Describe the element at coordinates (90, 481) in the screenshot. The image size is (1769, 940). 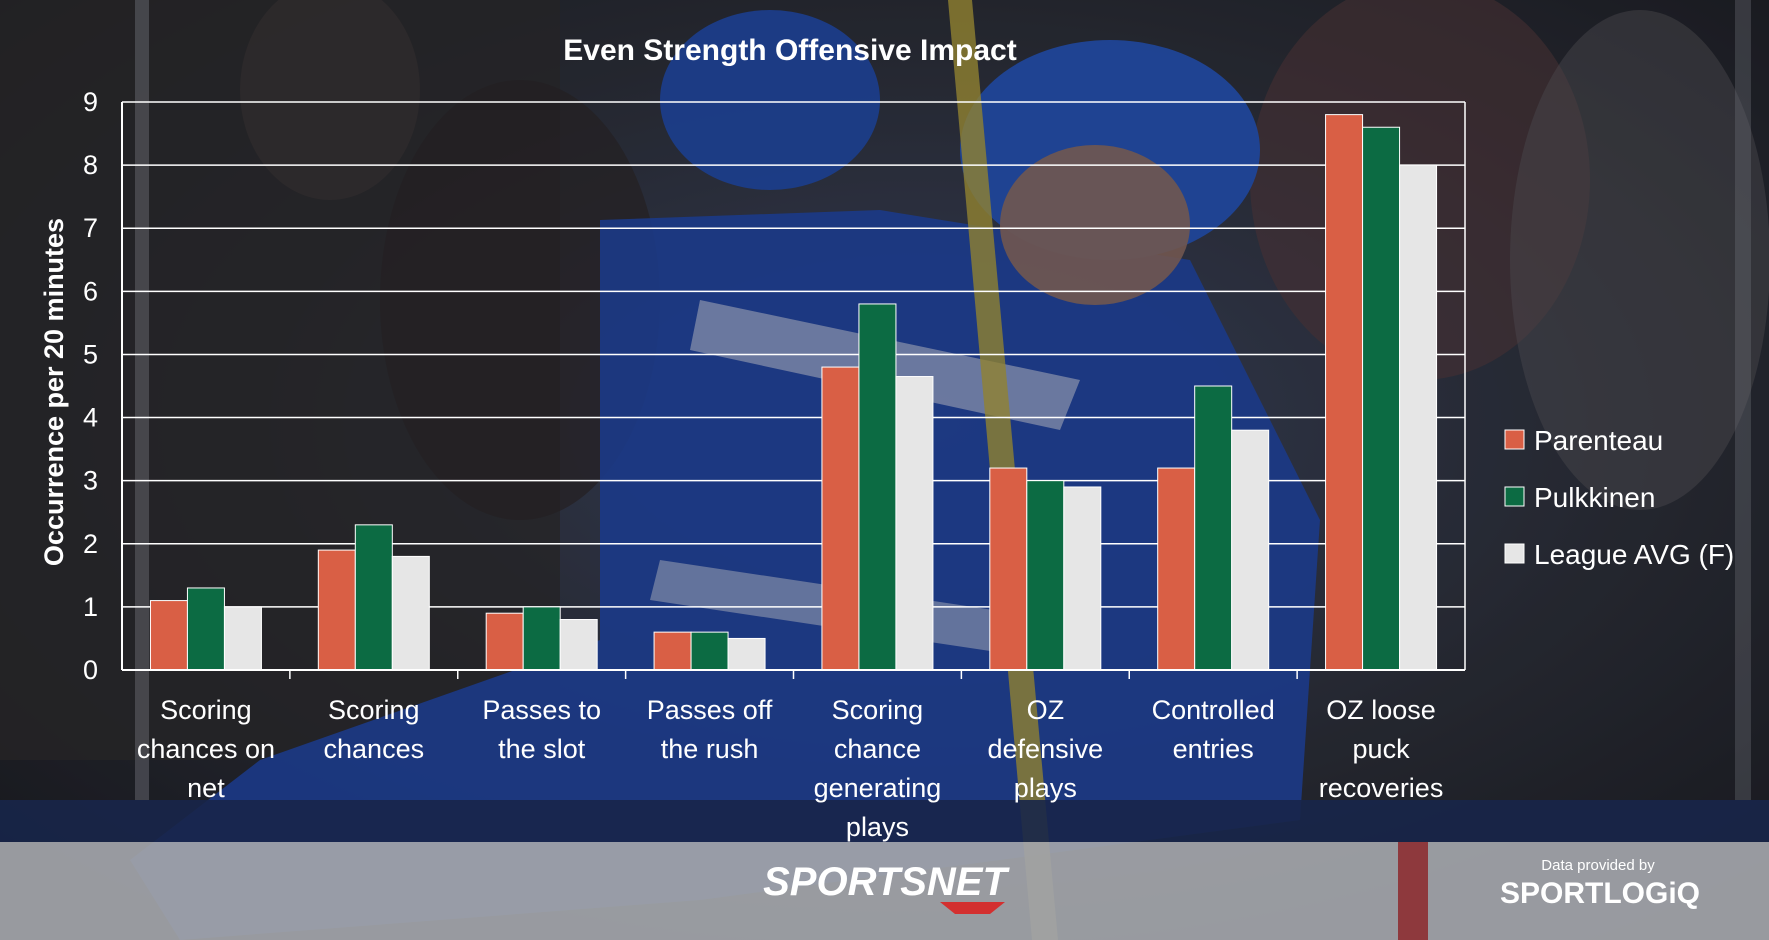
I see `y-tick-label: 3` at that location.